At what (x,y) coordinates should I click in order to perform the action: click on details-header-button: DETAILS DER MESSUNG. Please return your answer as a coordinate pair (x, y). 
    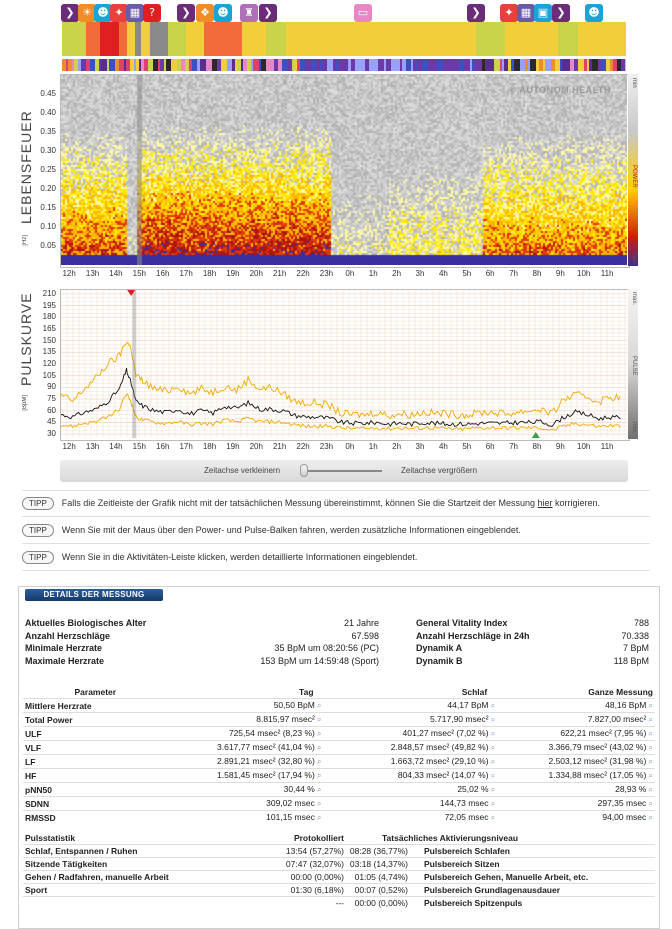
    Looking at the image, I should click on (94, 595).